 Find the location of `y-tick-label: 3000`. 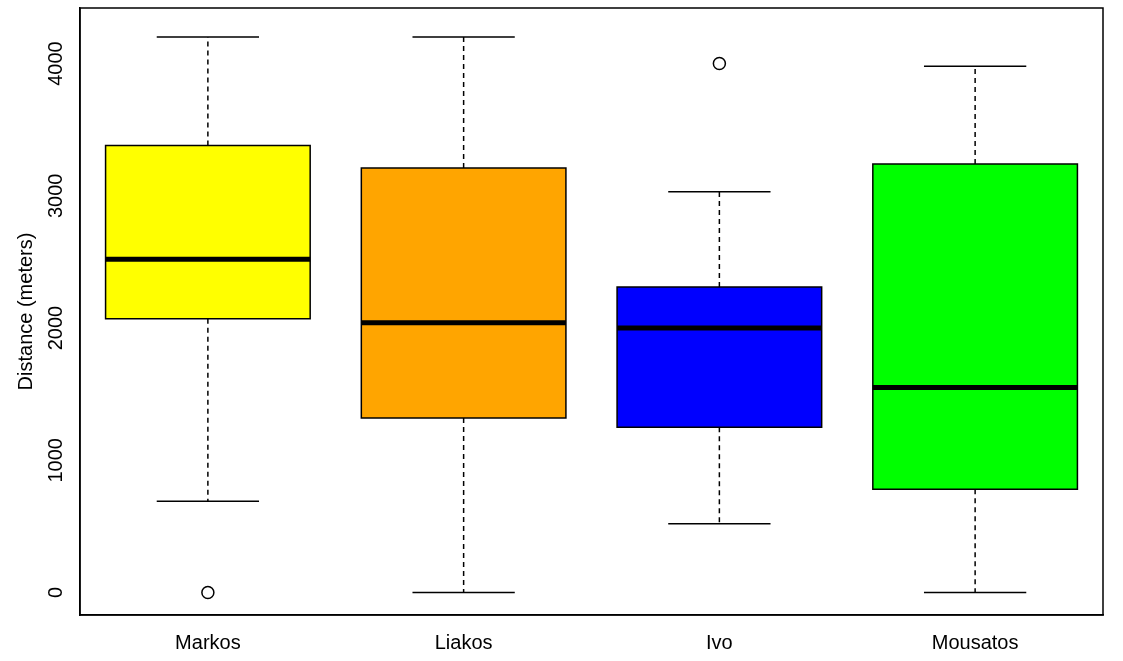

y-tick-label: 3000 is located at coordinates (54, 196).